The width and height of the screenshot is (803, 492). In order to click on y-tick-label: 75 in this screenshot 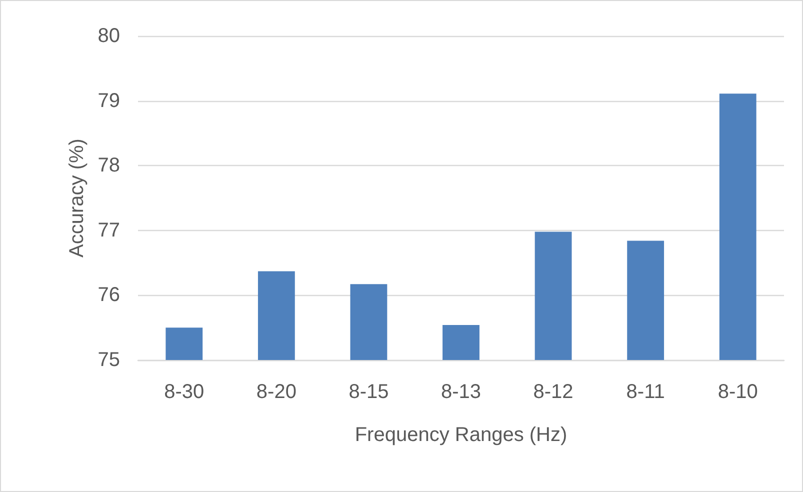, I will do `click(109, 360)`.